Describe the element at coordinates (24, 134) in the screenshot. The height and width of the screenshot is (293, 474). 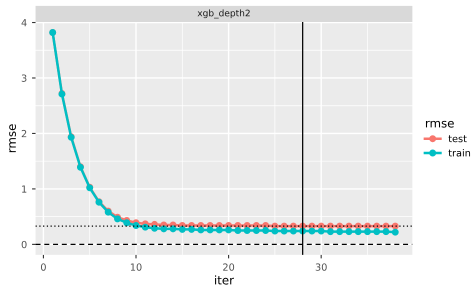
I see `y-tick-label: 2` at that location.